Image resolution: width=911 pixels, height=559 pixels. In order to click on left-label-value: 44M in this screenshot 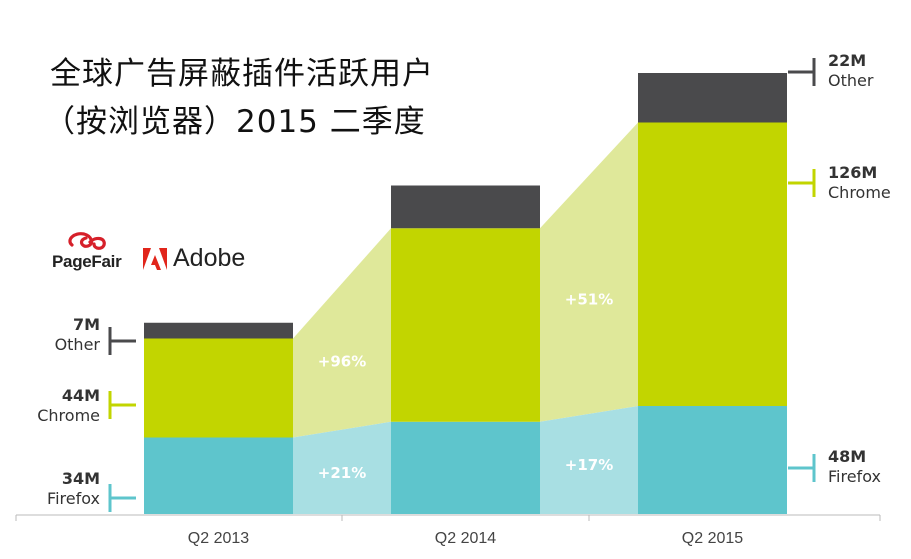, I will do `click(81, 395)`.